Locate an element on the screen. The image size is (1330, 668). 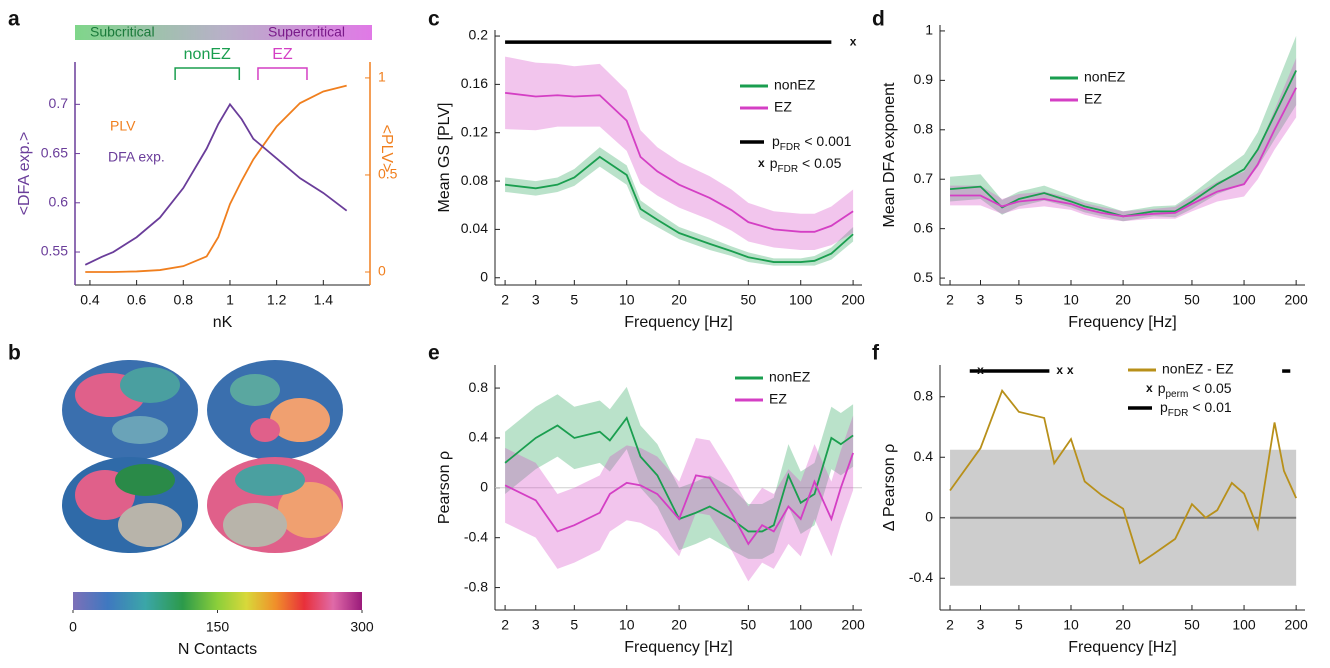
brain-image is located at coordinates (202, 456).